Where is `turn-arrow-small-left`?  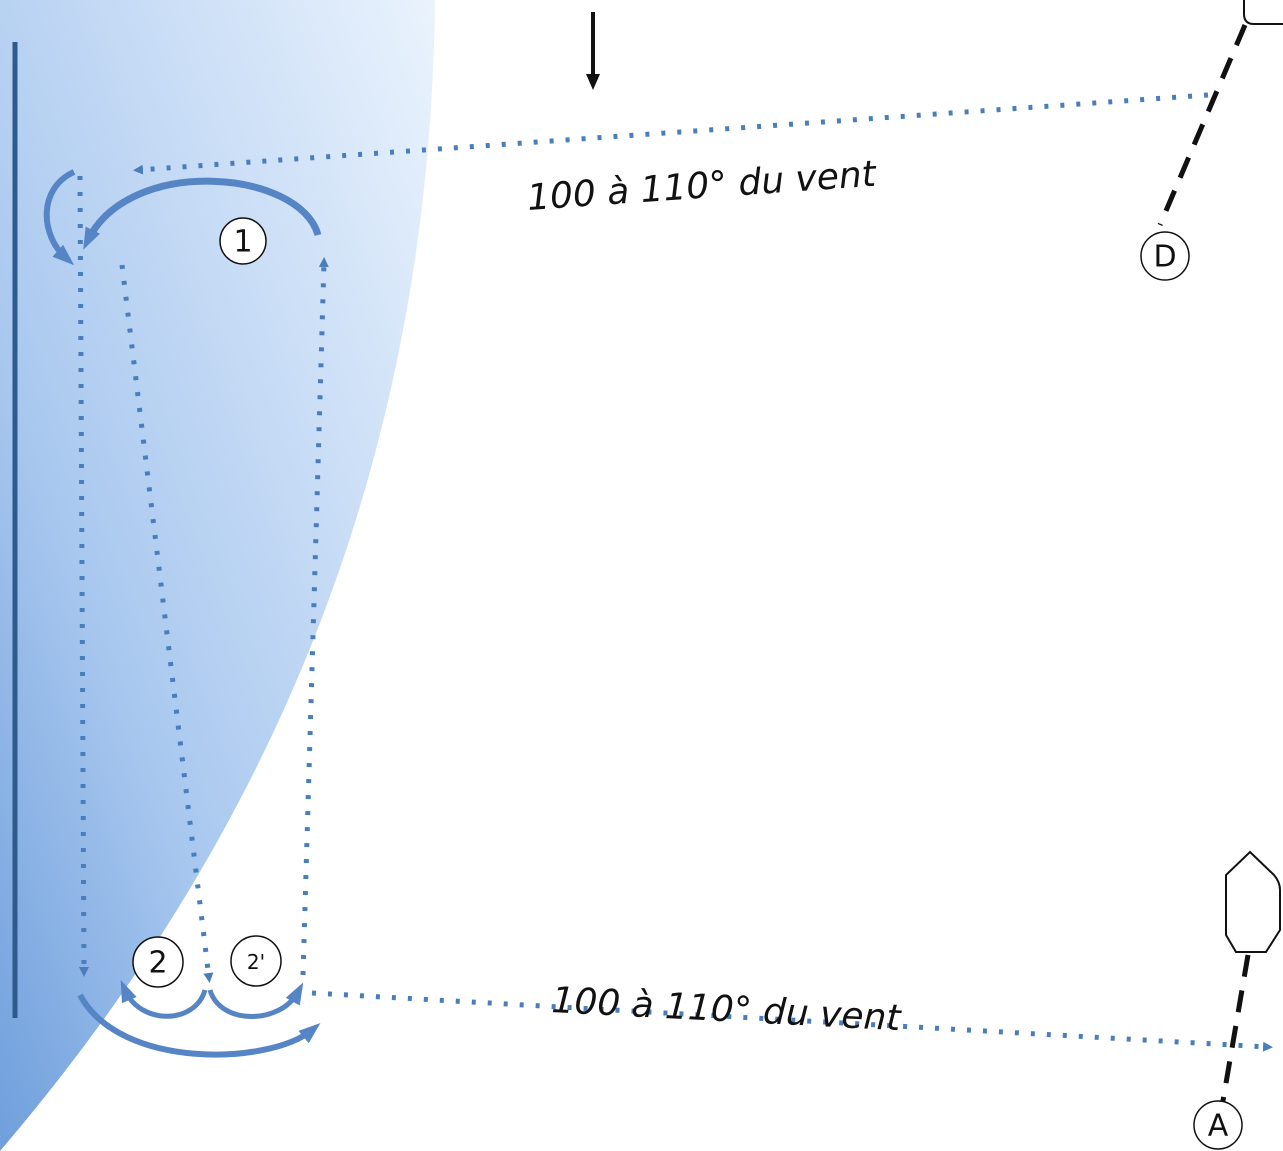 turn-arrow-small-left is located at coordinates (59, 217).